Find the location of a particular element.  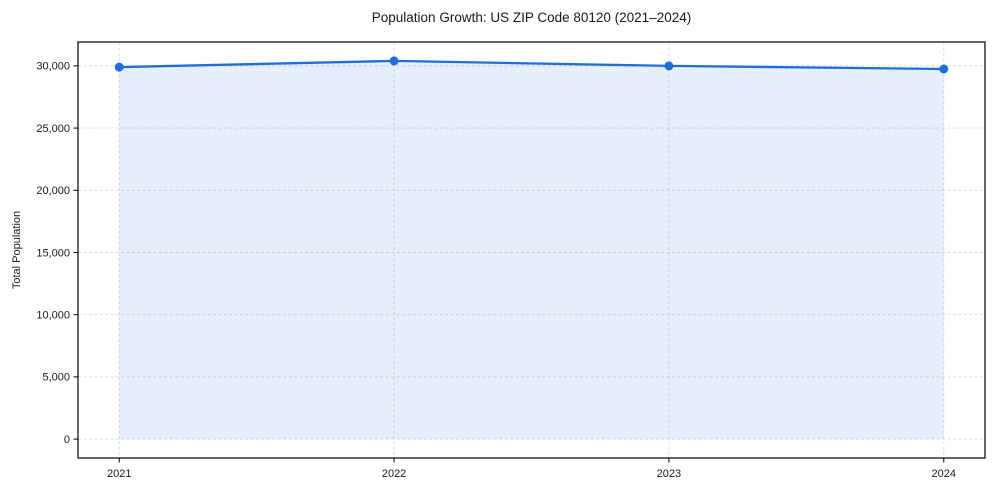

data-points-layer is located at coordinates (531, 65).